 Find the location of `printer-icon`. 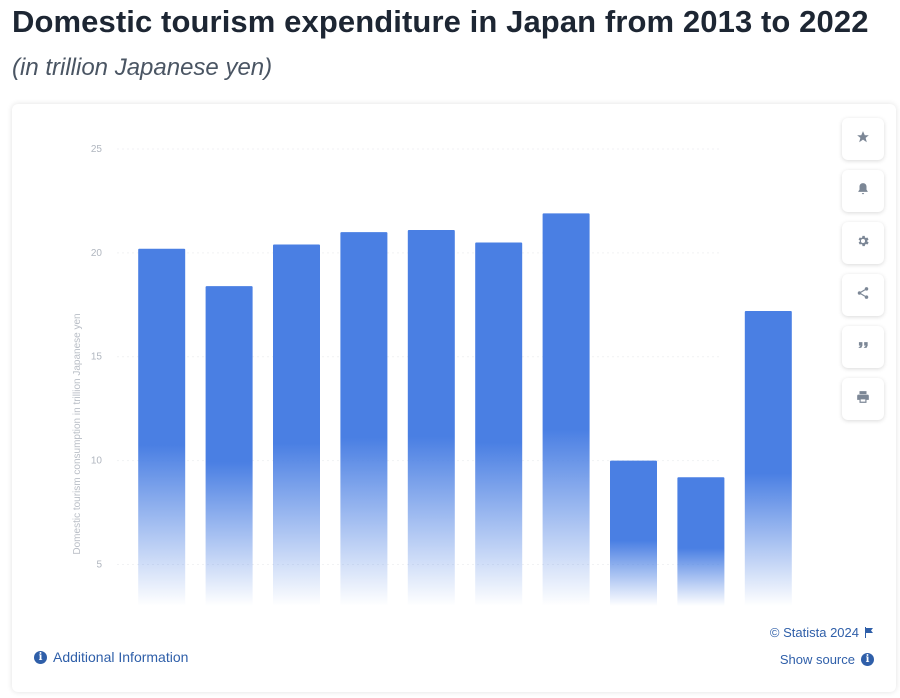

printer-icon is located at coordinates (863, 399).